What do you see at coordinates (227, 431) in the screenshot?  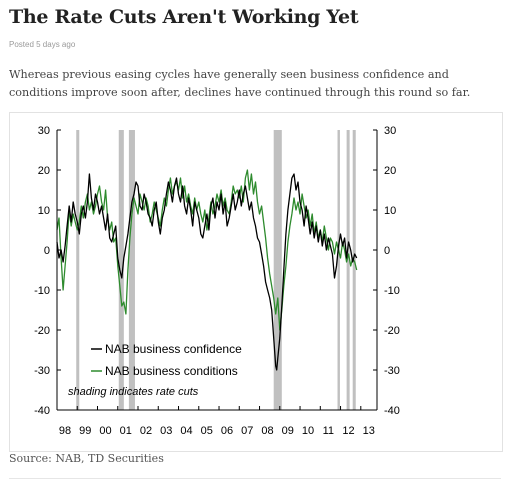 I see `xtick-label: 06` at bounding box center [227, 431].